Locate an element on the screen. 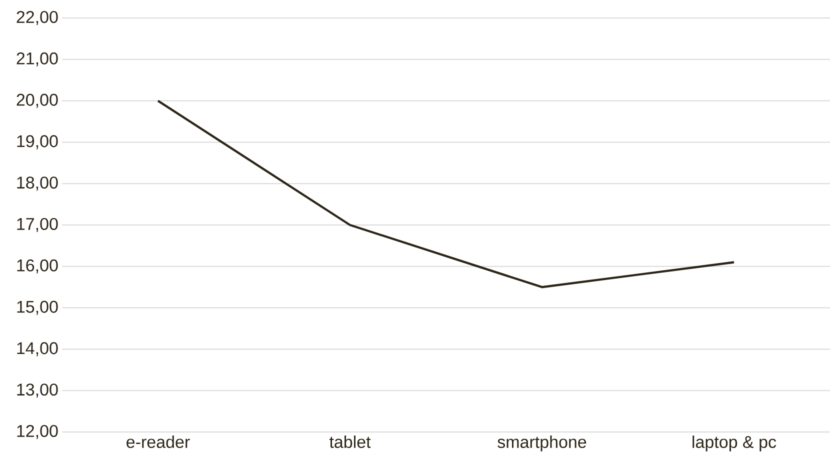 The height and width of the screenshot is (467, 830). y-tick-label: 21,00 is located at coordinates (37, 59).